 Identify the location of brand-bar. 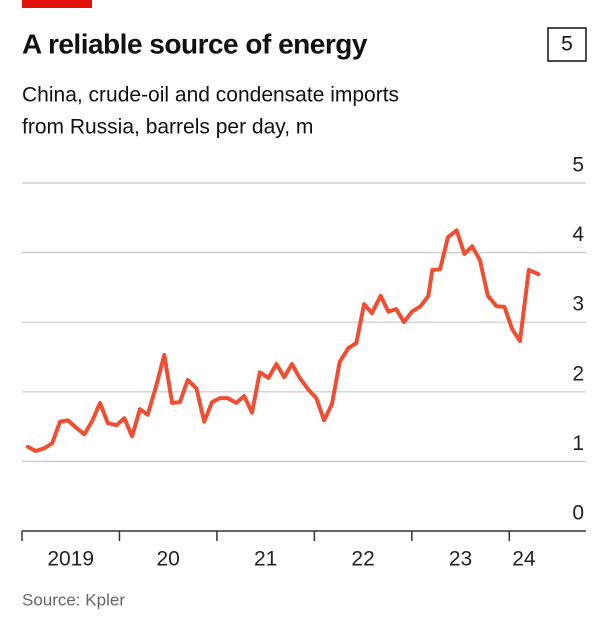
(57, 4).